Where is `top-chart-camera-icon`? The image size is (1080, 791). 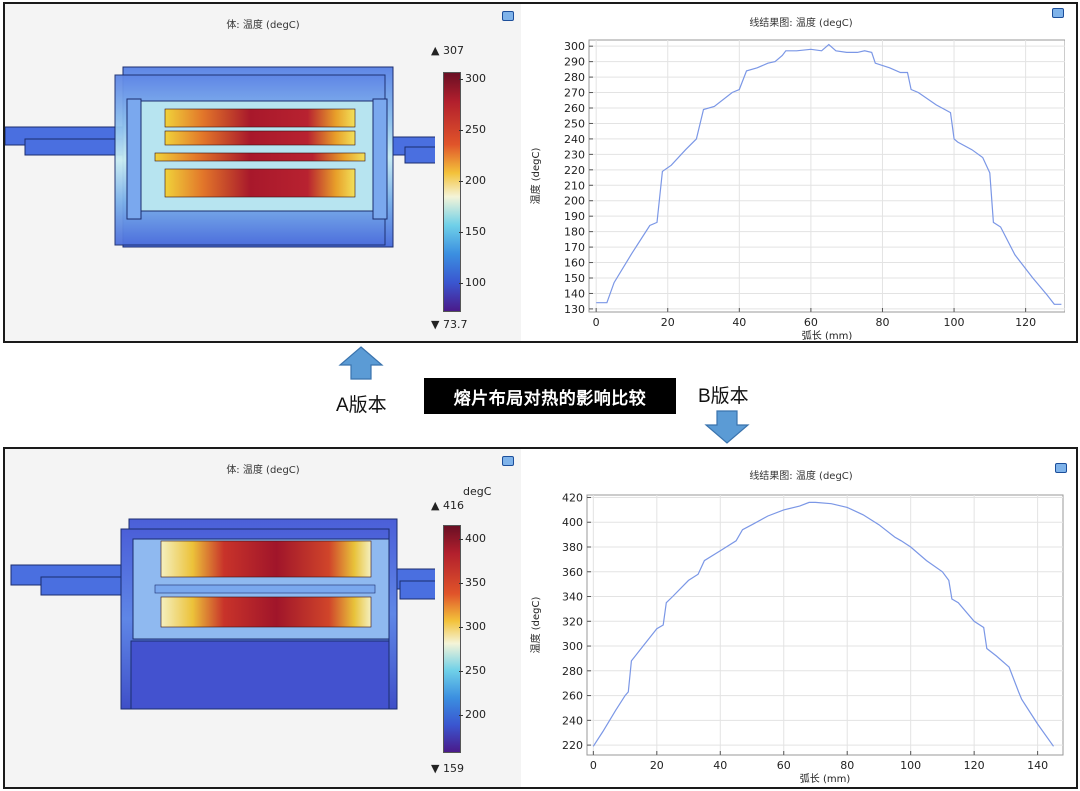
top-chart-camera-icon is located at coordinates (1058, 13).